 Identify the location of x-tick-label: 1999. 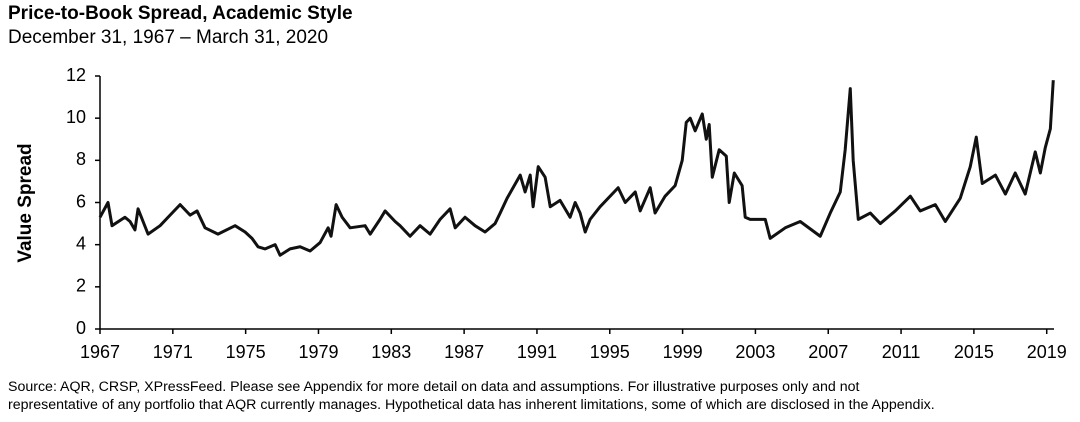
(683, 352).